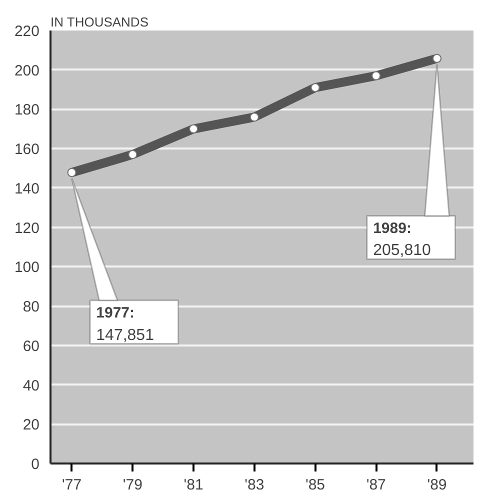 The image size is (483, 496). What do you see at coordinates (35, 464) in the screenshot?
I see `y-tick-label: 0` at bounding box center [35, 464].